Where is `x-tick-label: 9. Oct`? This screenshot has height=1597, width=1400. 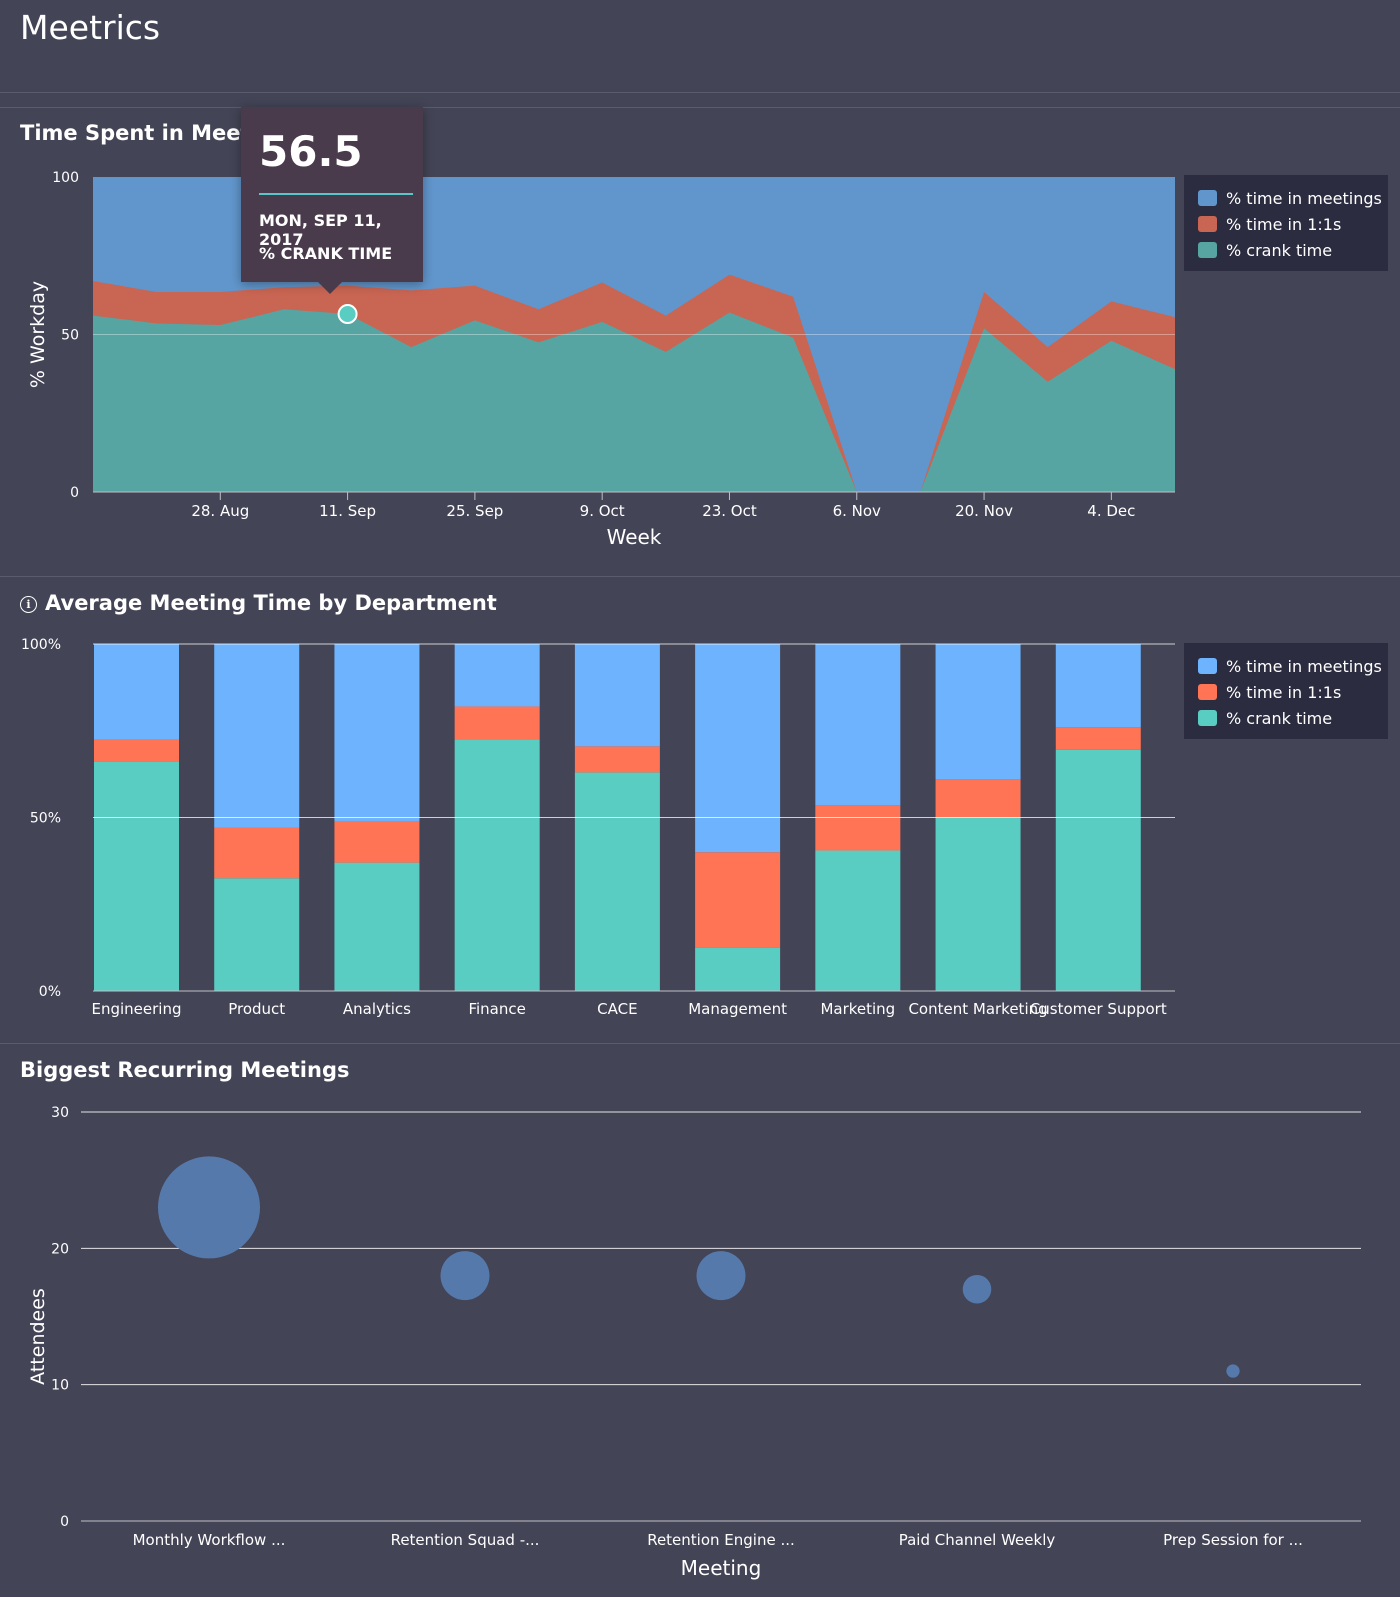
x-tick-label: 9. Oct is located at coordinates (602, 511).